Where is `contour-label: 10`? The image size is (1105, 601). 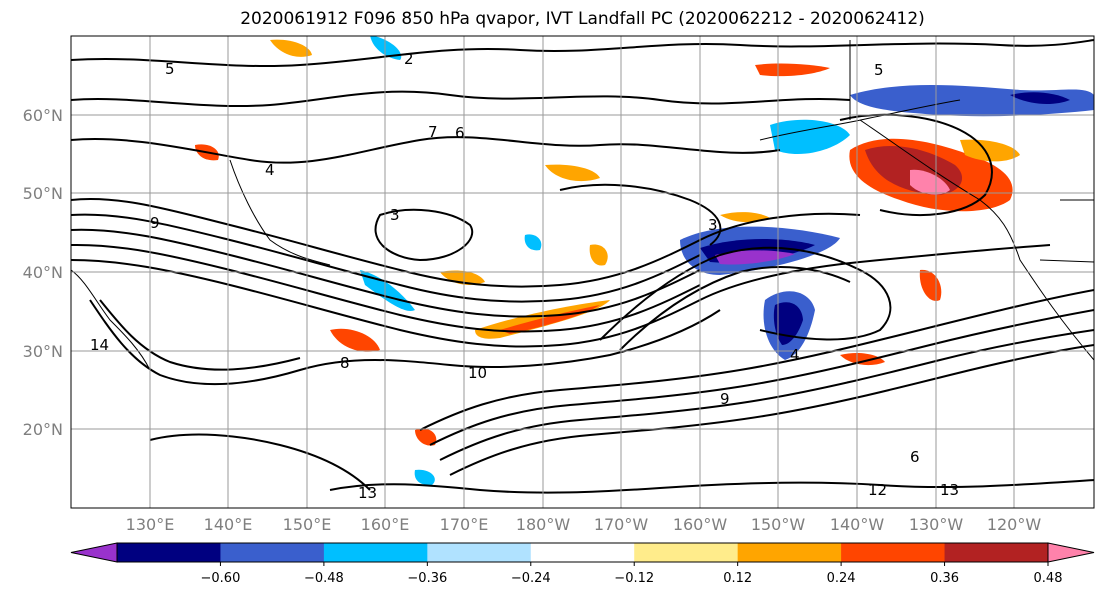 contour-label: 10 is located at coordinates (477, 373).